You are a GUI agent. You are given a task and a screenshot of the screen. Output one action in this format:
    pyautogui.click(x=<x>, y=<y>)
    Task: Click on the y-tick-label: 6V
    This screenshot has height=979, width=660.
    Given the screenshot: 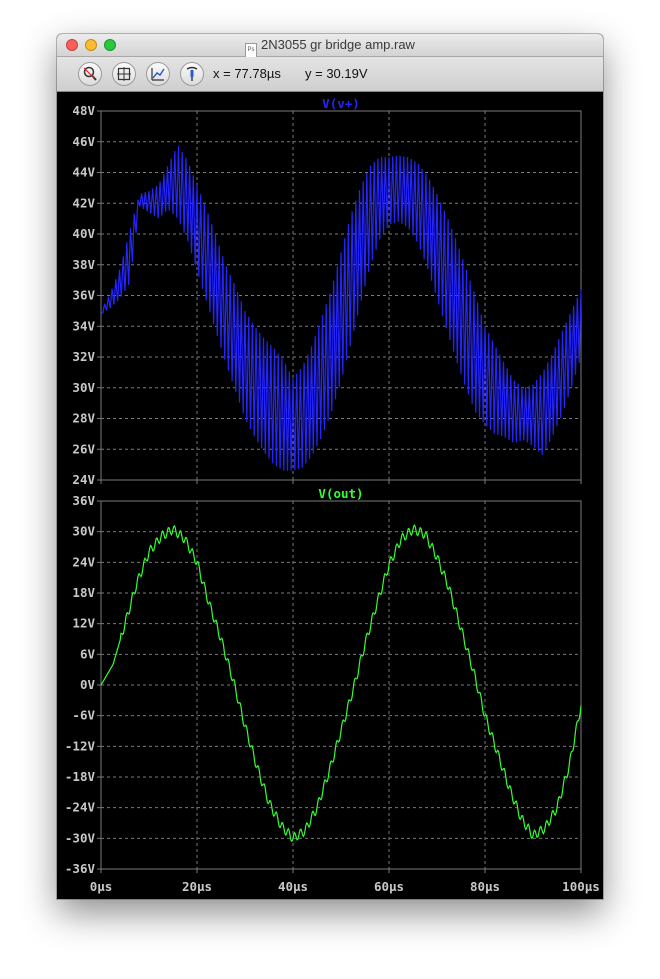 What is the action you would take?
    pyautogui.click(x=88, y=653)
    